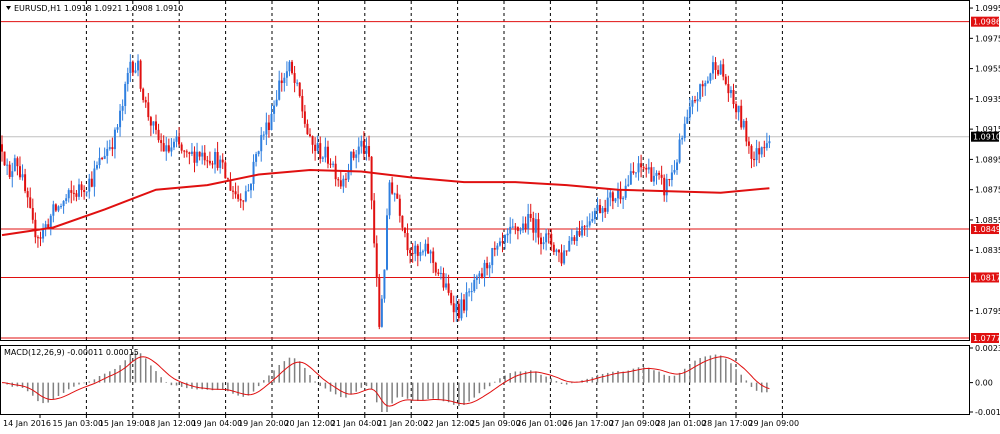 The image size is (1000, 434). What do you see at coordinates (434, 380) in the screenshot?
I see `macd-grid` at bounding box center [434, 380].